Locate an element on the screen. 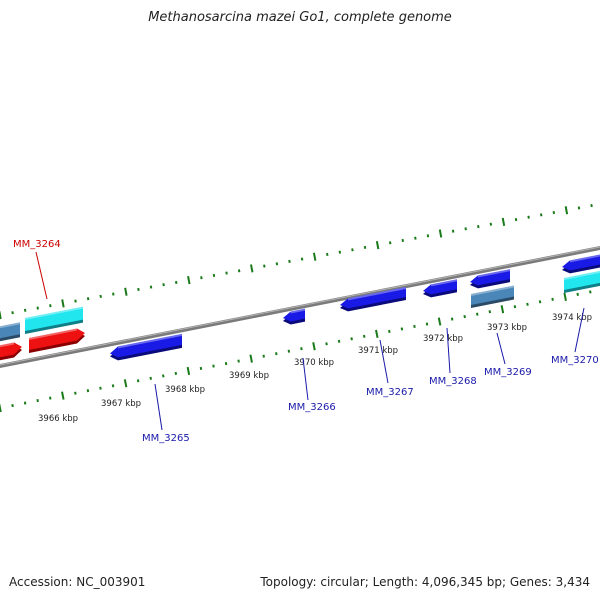 Image resolution: width=600 pixels, height=600 pixels. gene-label-mm3267: MM_3267 is located at coordinates (390, 392).